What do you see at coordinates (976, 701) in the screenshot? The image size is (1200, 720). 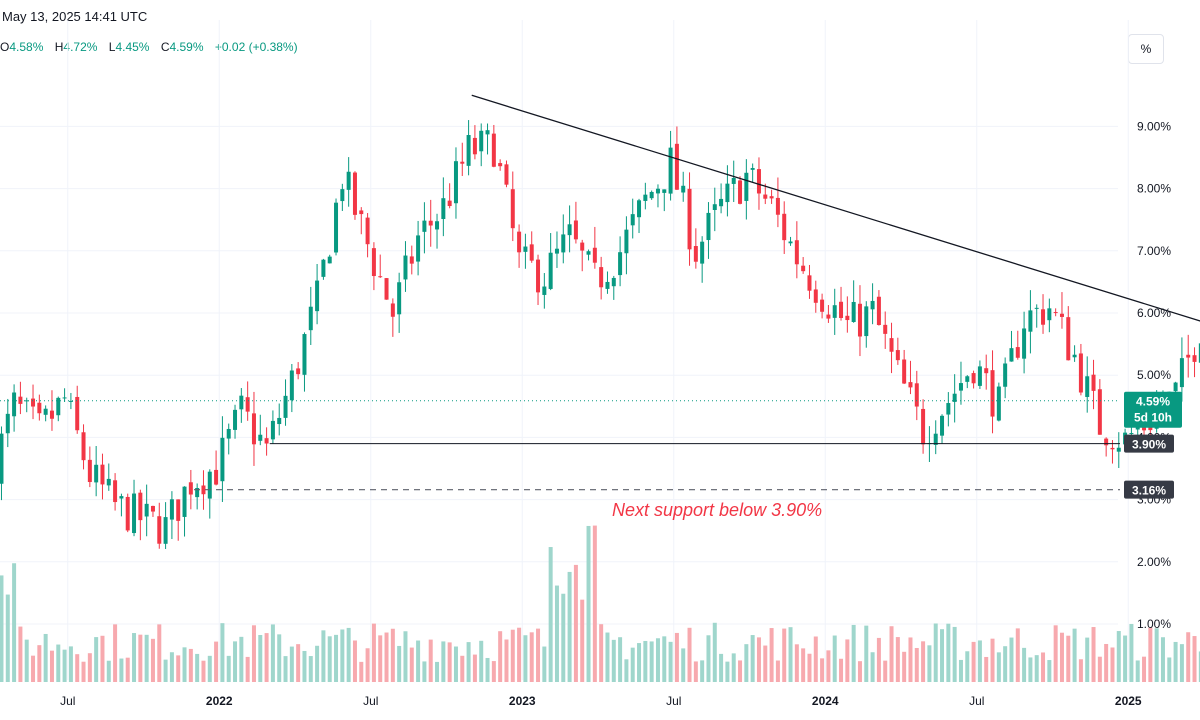 I see `x-tick-label: Jul` at bounding box center [976, 701].